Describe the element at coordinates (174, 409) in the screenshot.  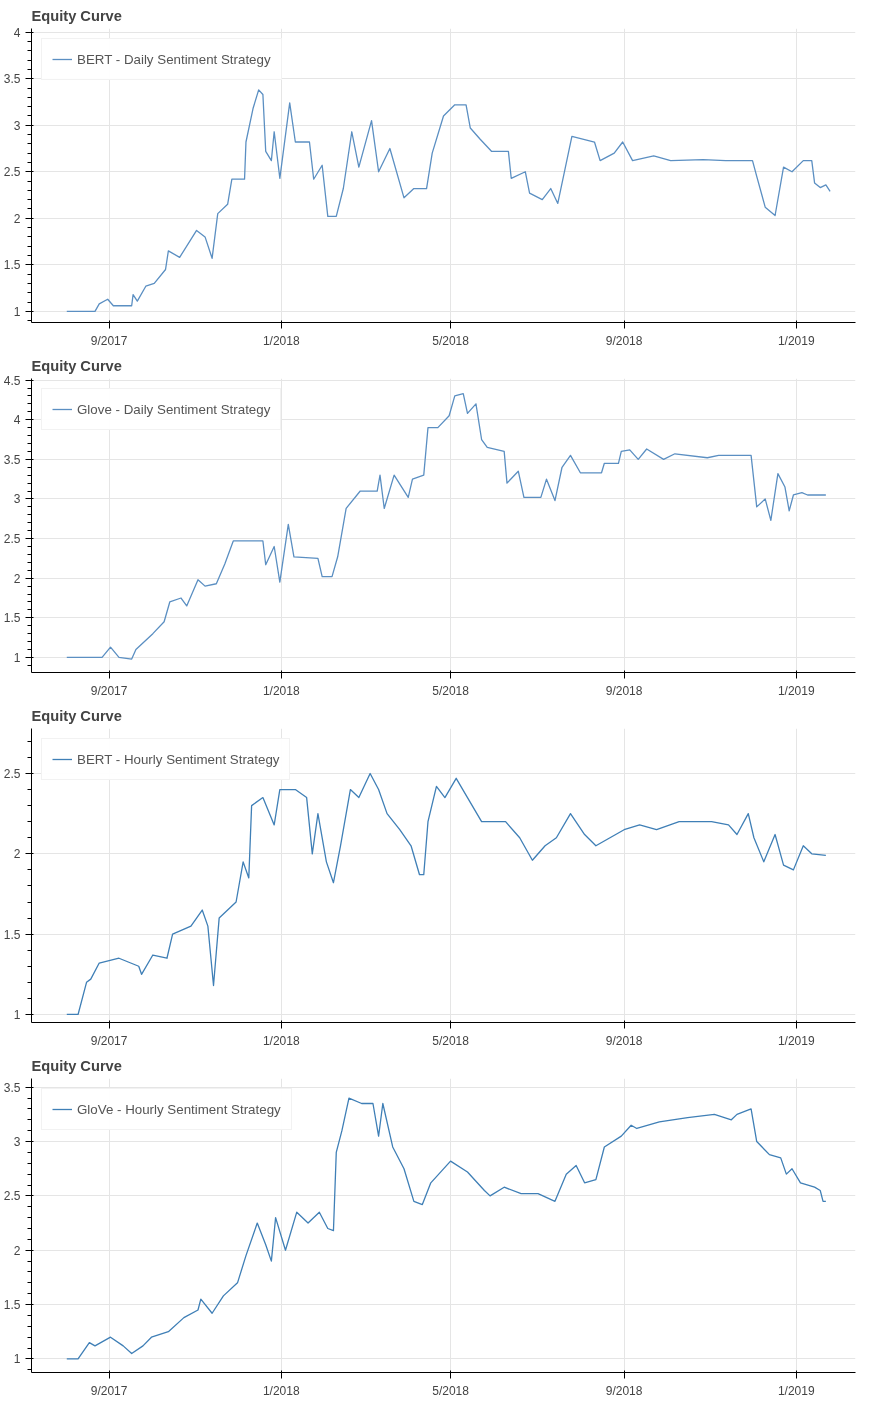
I see `legend-label: Glove - Daily Sentiment Strategy` at that location.